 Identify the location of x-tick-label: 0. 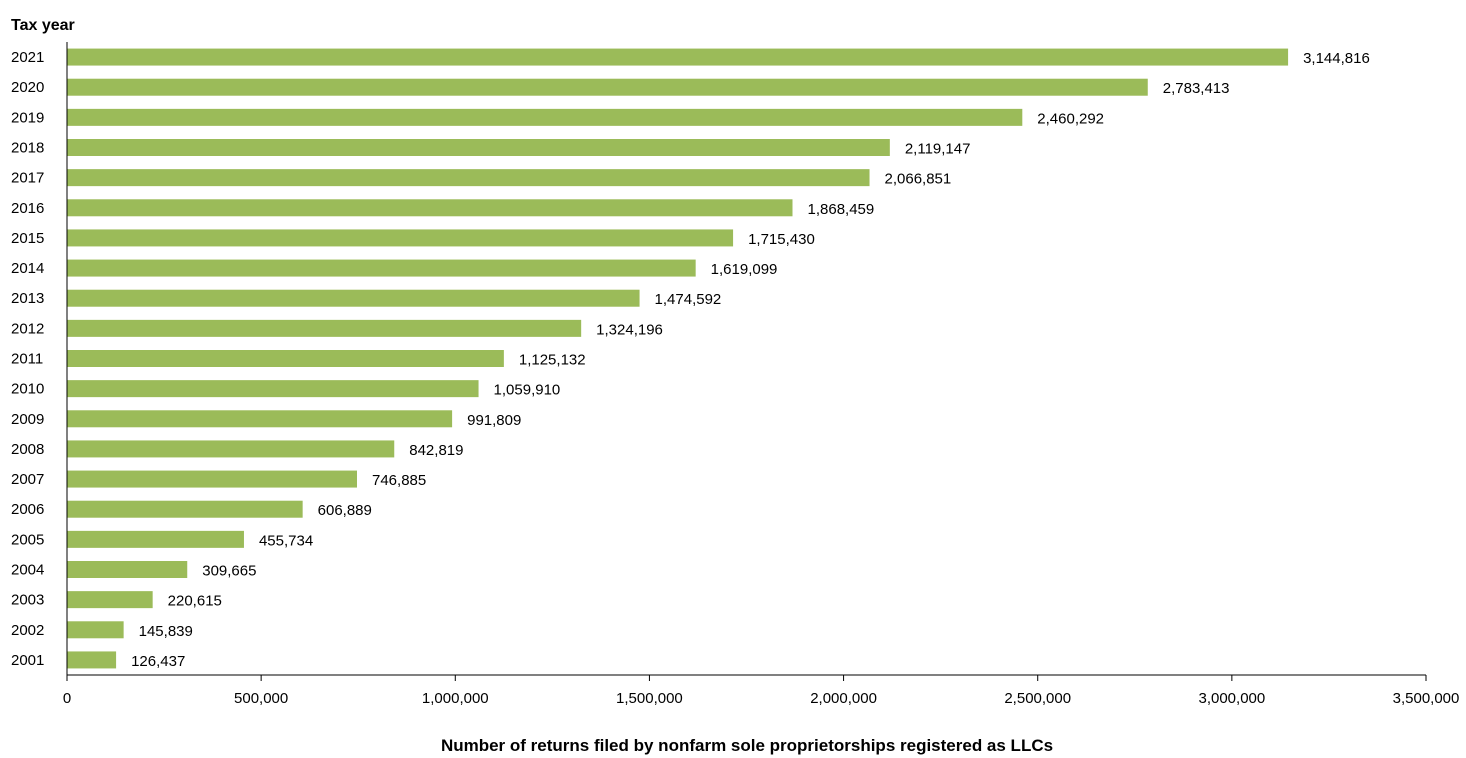
(67, 698).